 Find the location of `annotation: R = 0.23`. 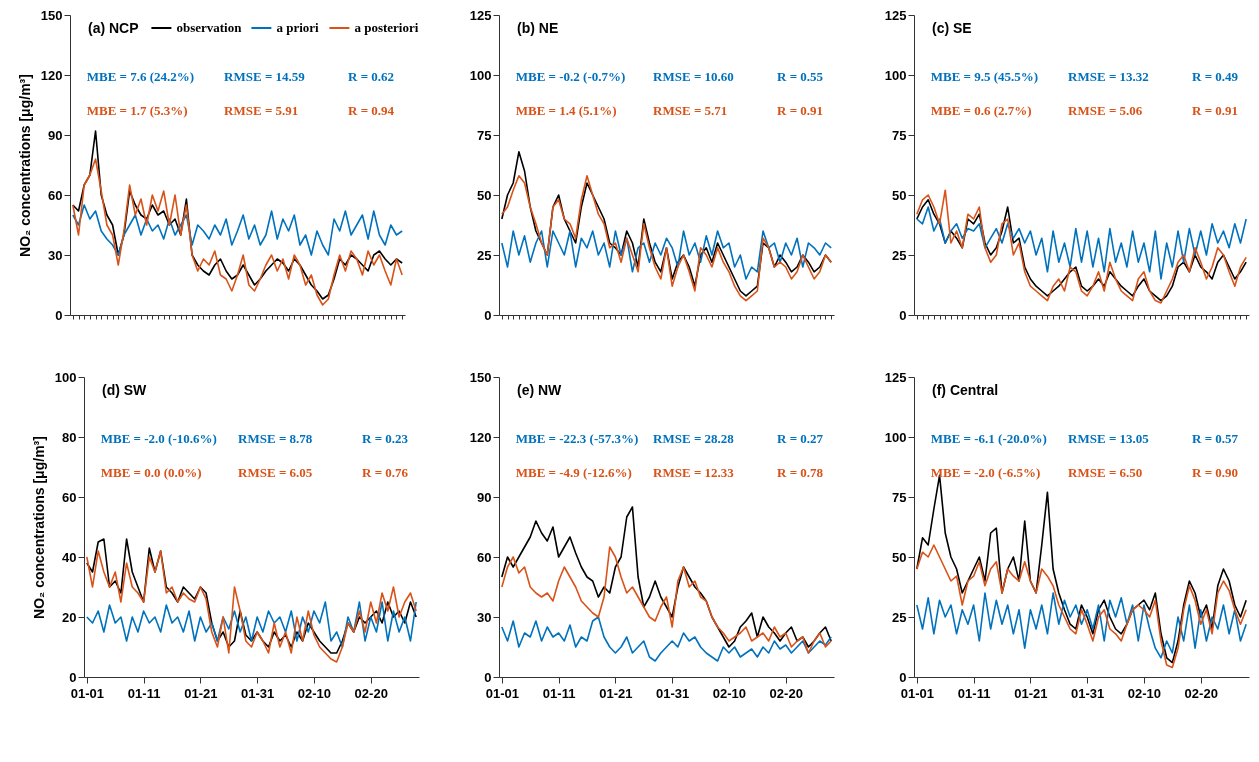

annotation: R = 0.23 is located at coordinates (385, 438).